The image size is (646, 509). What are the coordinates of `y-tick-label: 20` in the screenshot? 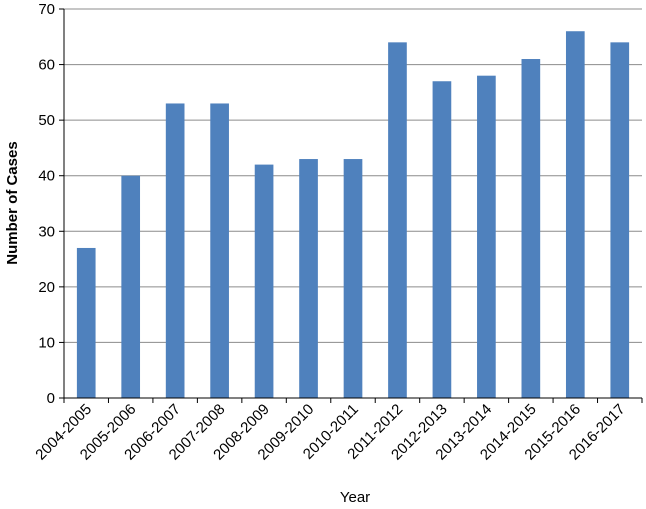 It's located at (46, 287).